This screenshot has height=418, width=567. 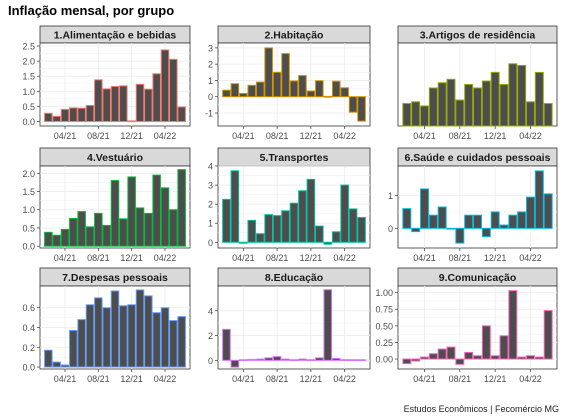 What do you see at coordinates (115, 36) in the screenshot?
I see `panel-title: 1.Alimentação e bebidas` at bounding box center [115, 36].